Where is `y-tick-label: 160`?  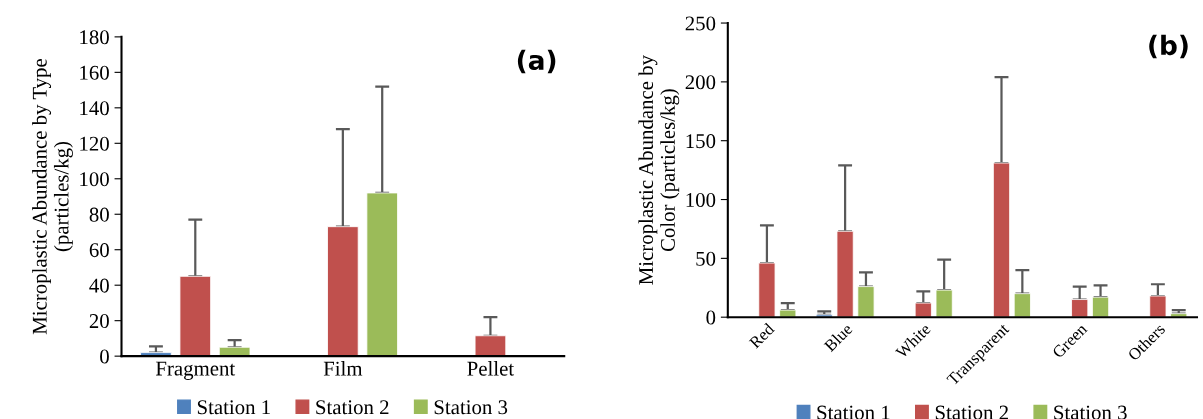
y-tick-label: 160 is located at coordinates (94, 72).